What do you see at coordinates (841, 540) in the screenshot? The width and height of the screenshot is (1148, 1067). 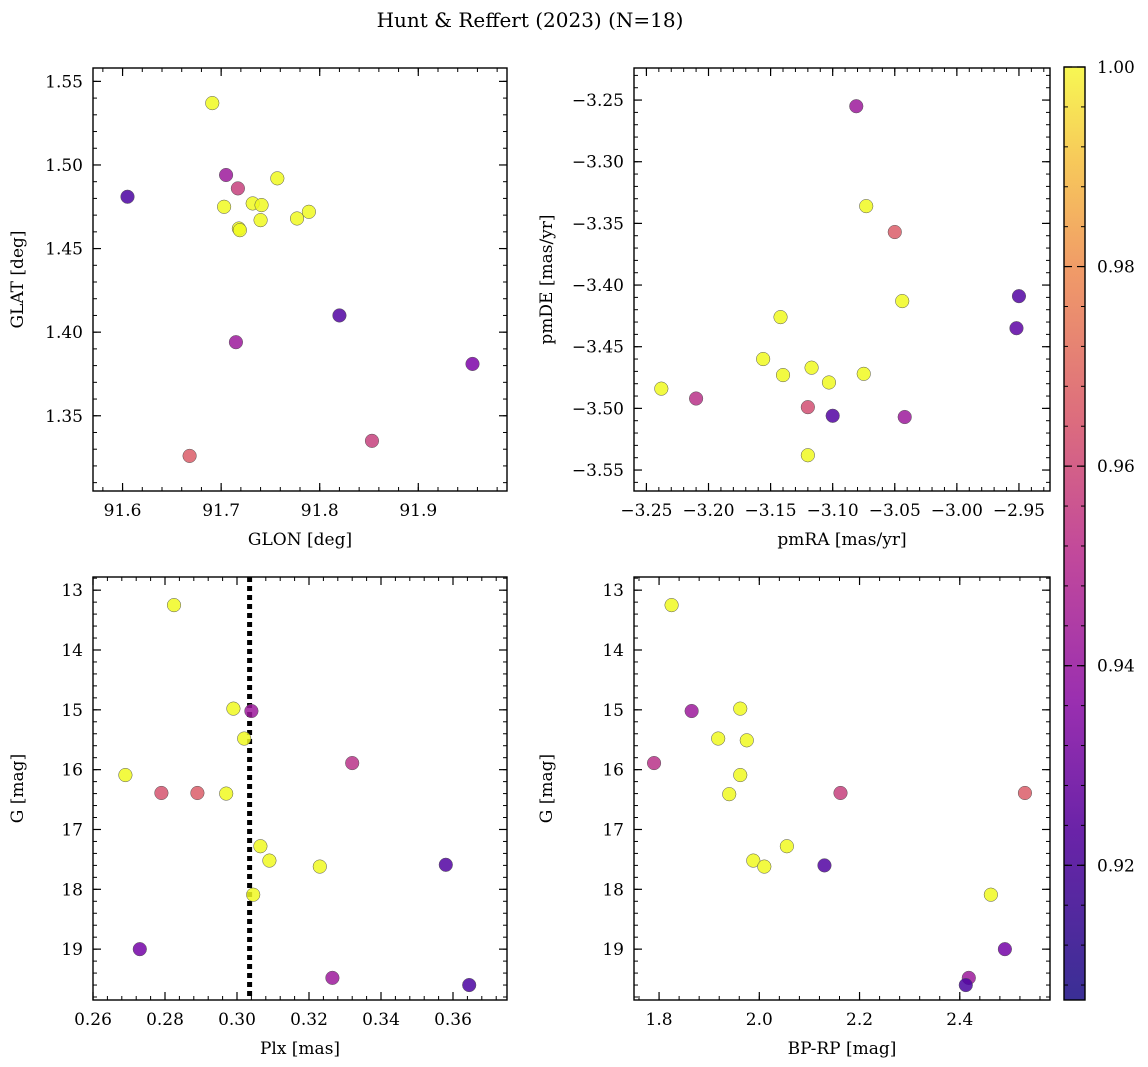 I see `x-axis-label: pmRA [mas/yr]` at bounding box center [841, 540].